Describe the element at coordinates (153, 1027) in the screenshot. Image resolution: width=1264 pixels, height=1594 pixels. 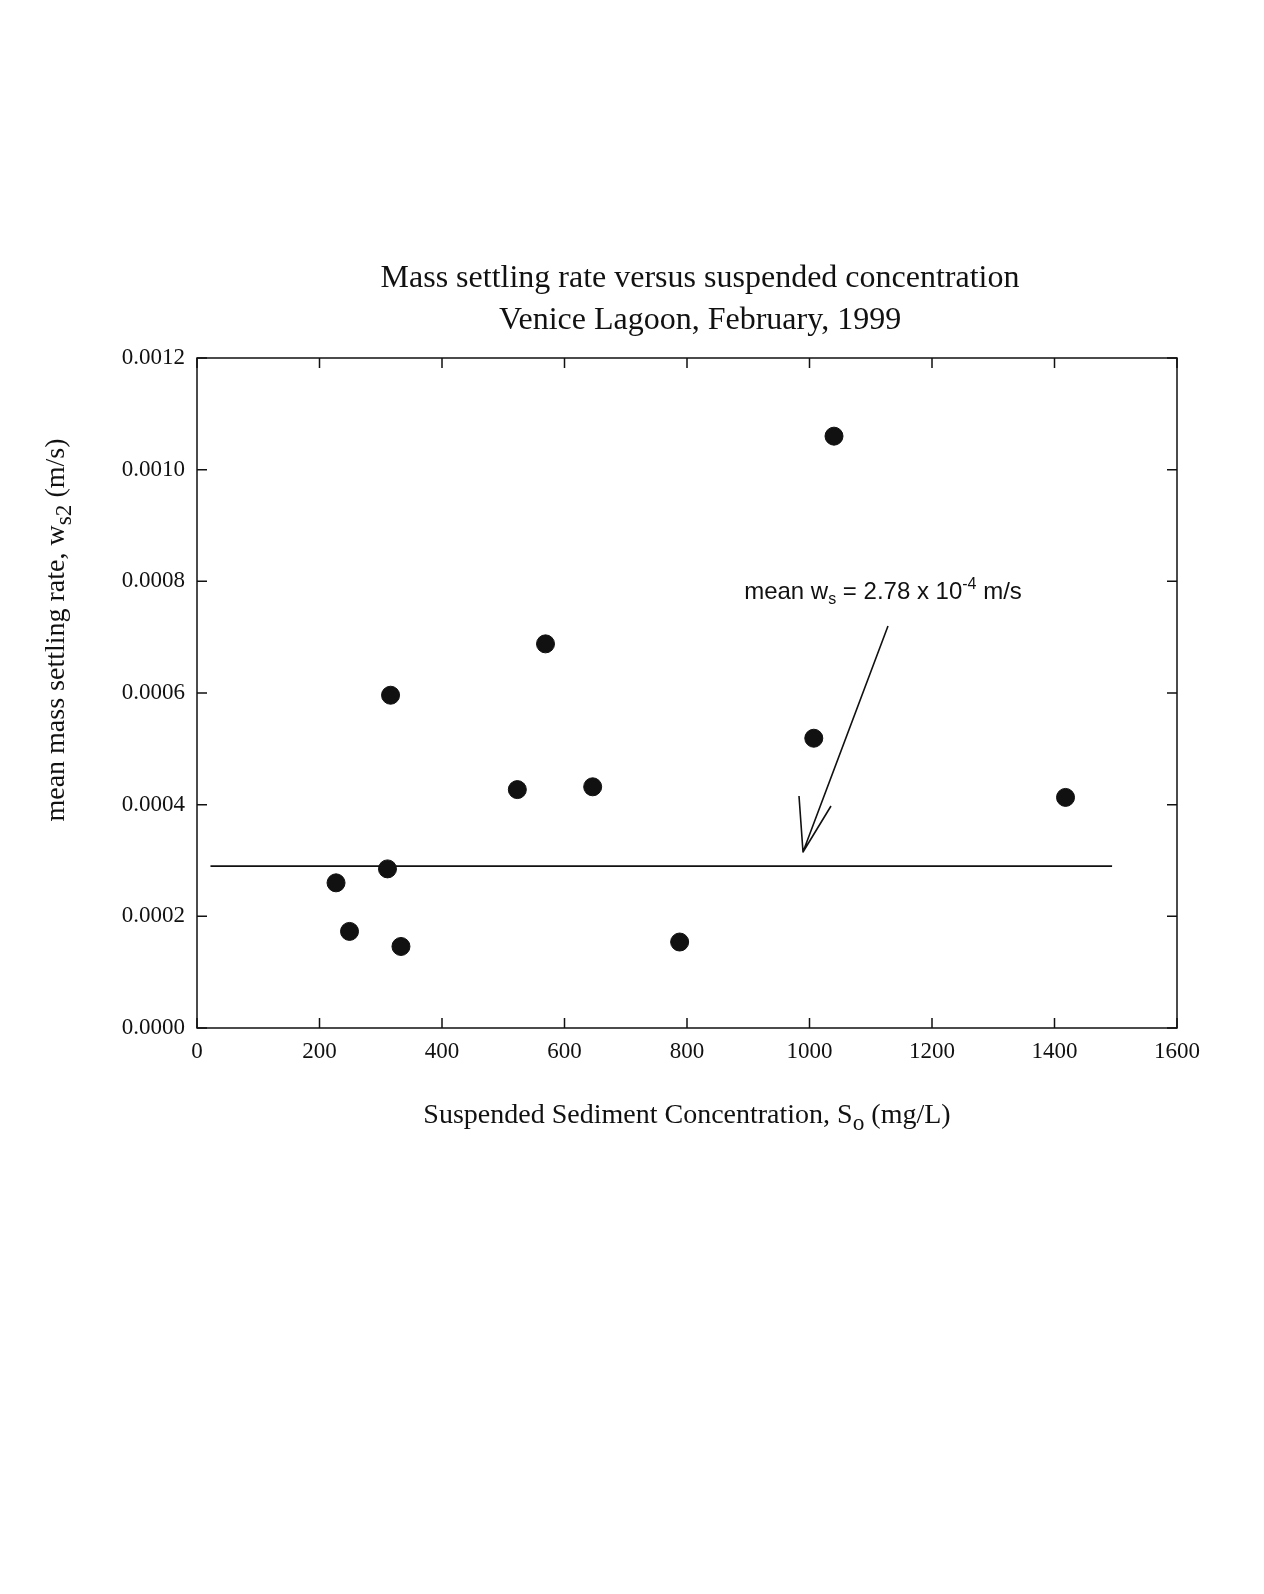
I see `y-tick-label: 0.0000` at that location.